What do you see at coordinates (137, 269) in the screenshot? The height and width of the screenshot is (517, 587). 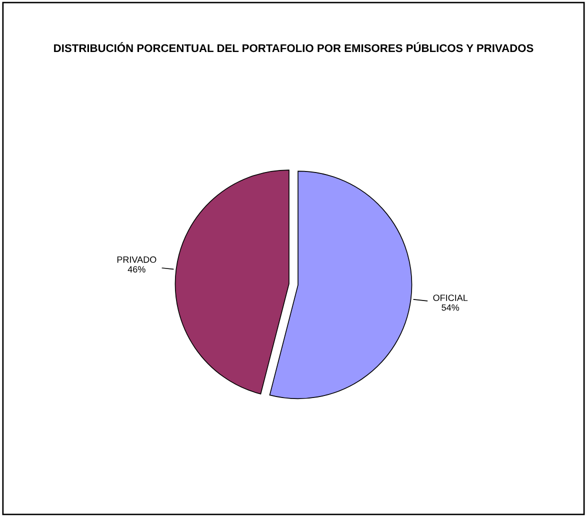 I see `data-label: 46%` at bounding box center [137, 269].